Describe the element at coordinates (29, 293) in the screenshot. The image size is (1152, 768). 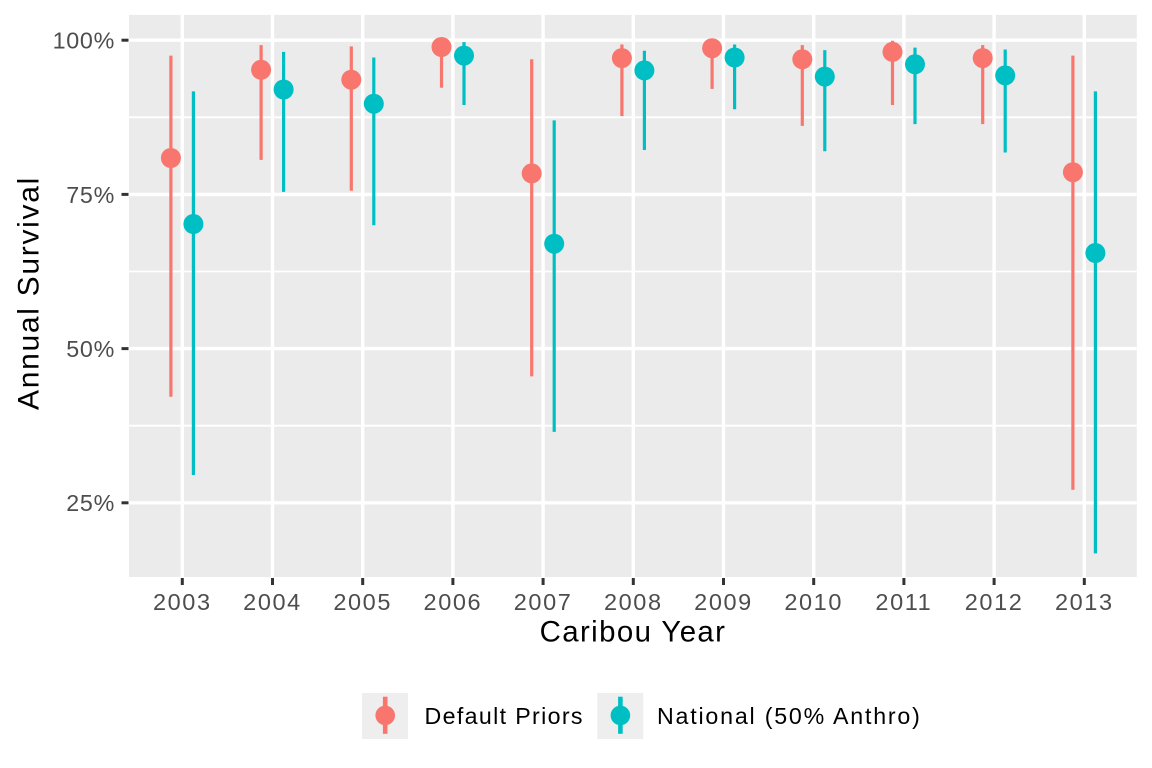
I see `svg-text: Annual Survival` at that location.